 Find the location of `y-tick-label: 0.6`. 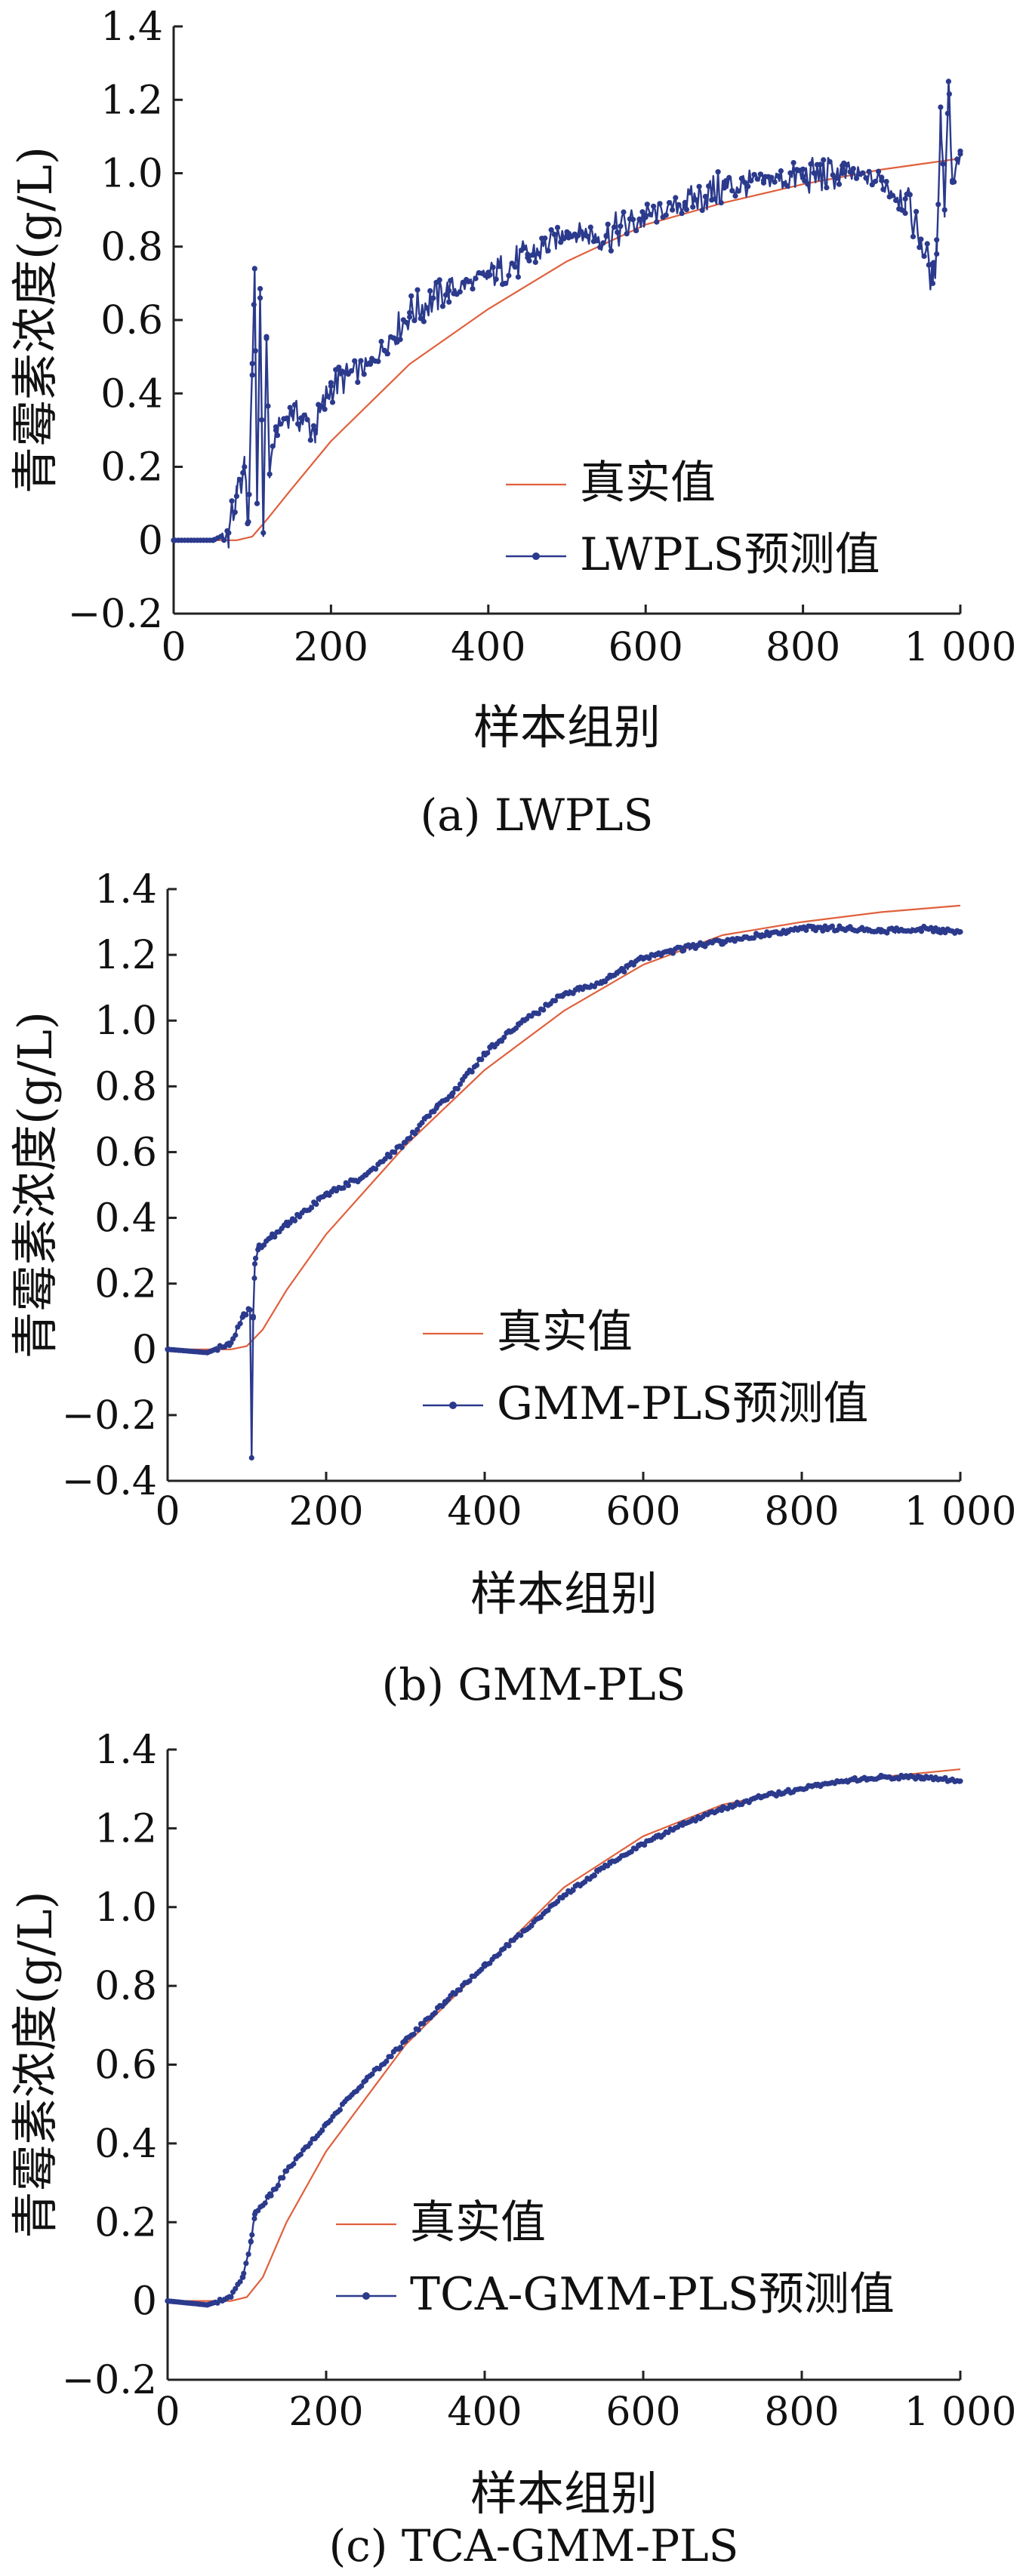

y-tick-label: 0.6 is located at coordinates (125, 1152).